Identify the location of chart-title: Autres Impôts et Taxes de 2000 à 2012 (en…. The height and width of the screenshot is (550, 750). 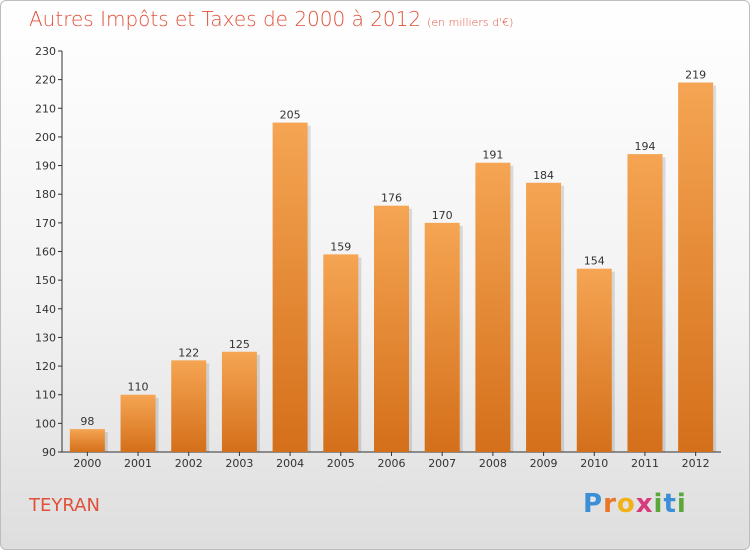
(271, 19).